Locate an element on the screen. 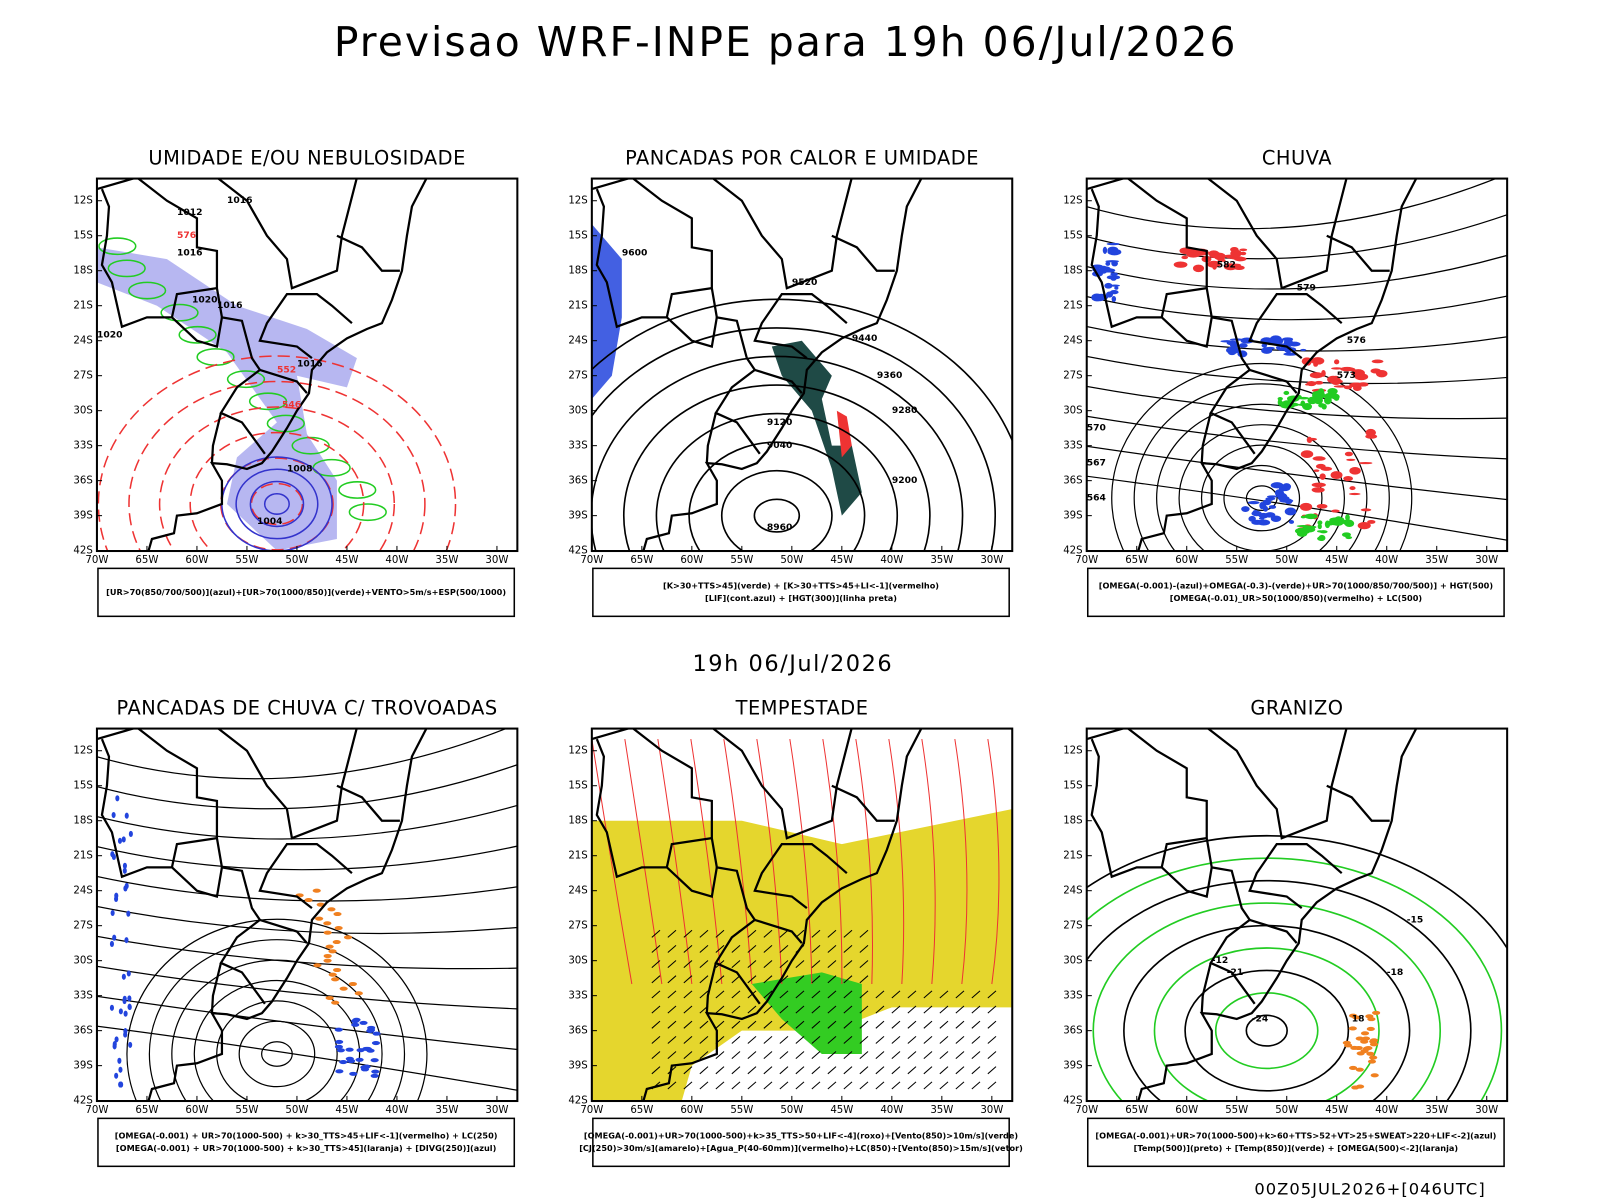 This screenshot has height=1200, width=1600. lat-label: 21S is located at coordinates (82, 306).